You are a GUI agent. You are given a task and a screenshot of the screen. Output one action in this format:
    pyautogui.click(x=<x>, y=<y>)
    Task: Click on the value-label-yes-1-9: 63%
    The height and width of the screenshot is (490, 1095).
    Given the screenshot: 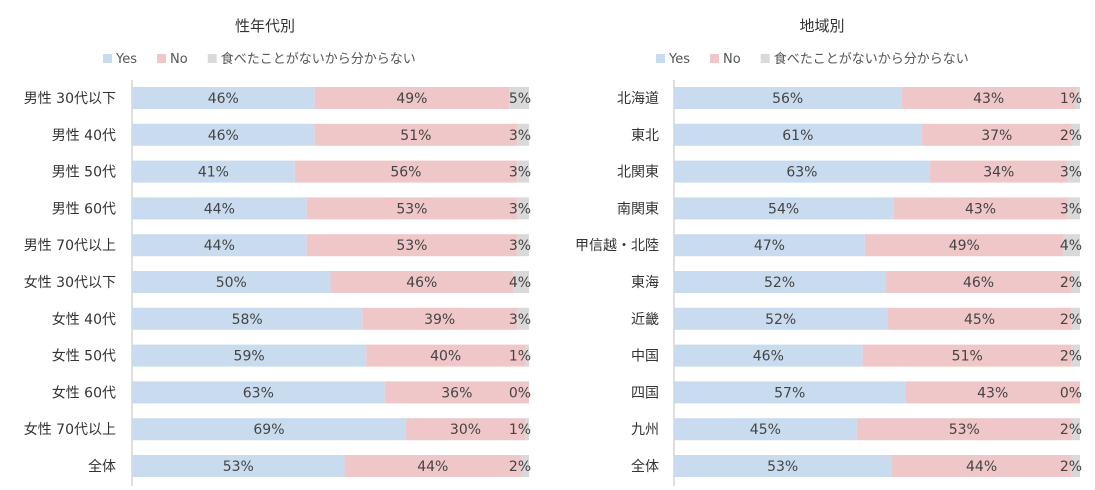 What is the action you would take?
    pyautogui.click(x=258, y=393)
    